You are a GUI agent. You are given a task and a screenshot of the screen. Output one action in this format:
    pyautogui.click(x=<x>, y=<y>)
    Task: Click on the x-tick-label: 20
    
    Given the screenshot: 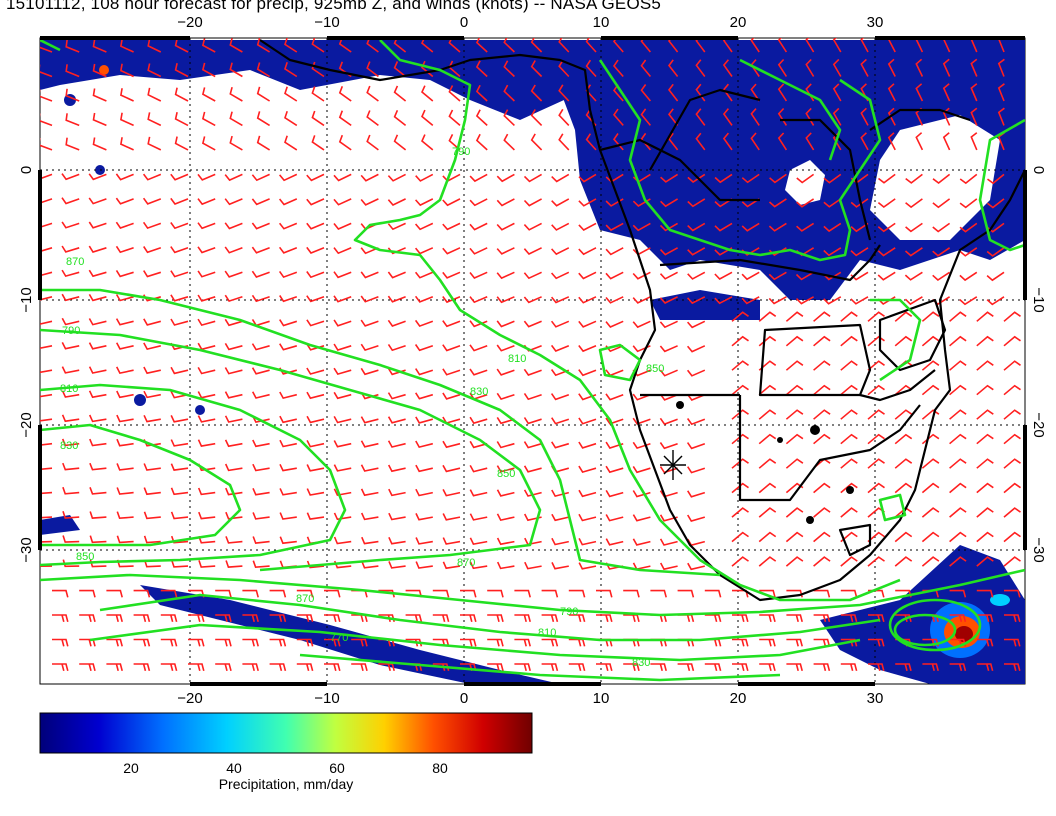 What is the action you would take?
    pyautogui.click(x=738, y=698)
    